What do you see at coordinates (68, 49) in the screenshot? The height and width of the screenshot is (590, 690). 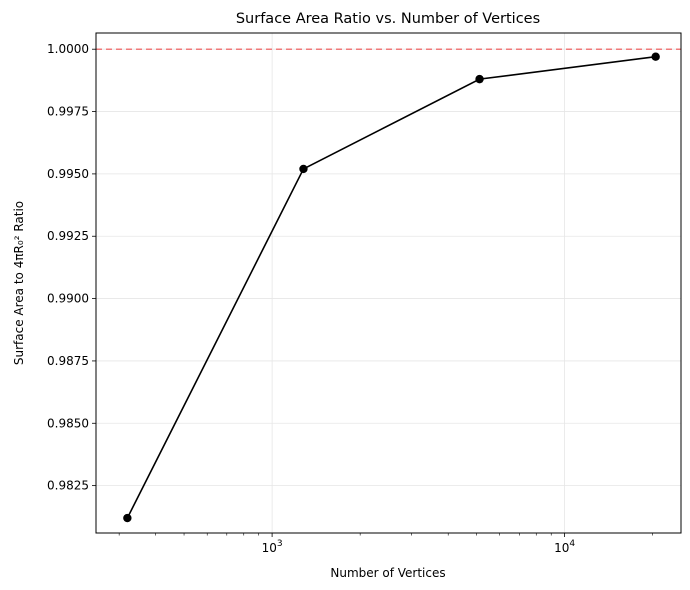 I see `y-tick-label: 1.0000` at bounding box center [68, 49].